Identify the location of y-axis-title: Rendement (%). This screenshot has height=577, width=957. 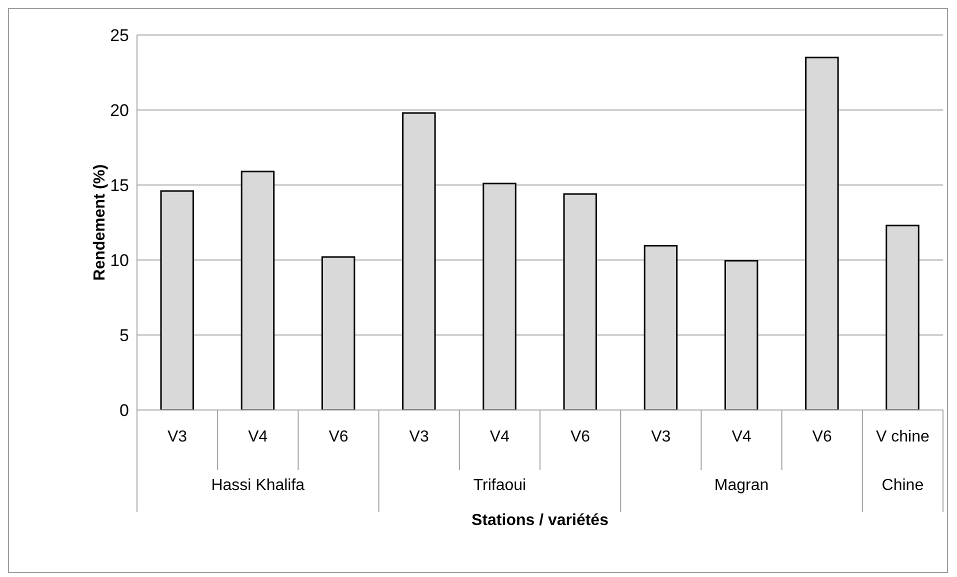
(100, 222).